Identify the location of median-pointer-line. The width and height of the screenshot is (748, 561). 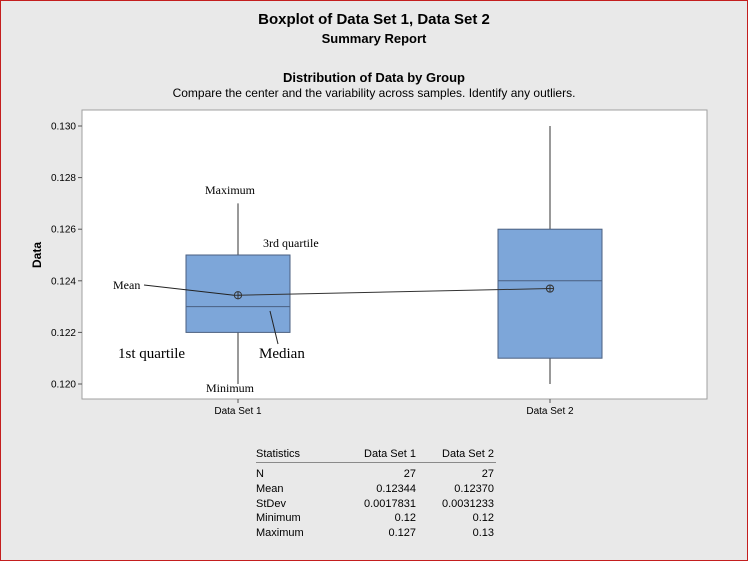
(274, 327).